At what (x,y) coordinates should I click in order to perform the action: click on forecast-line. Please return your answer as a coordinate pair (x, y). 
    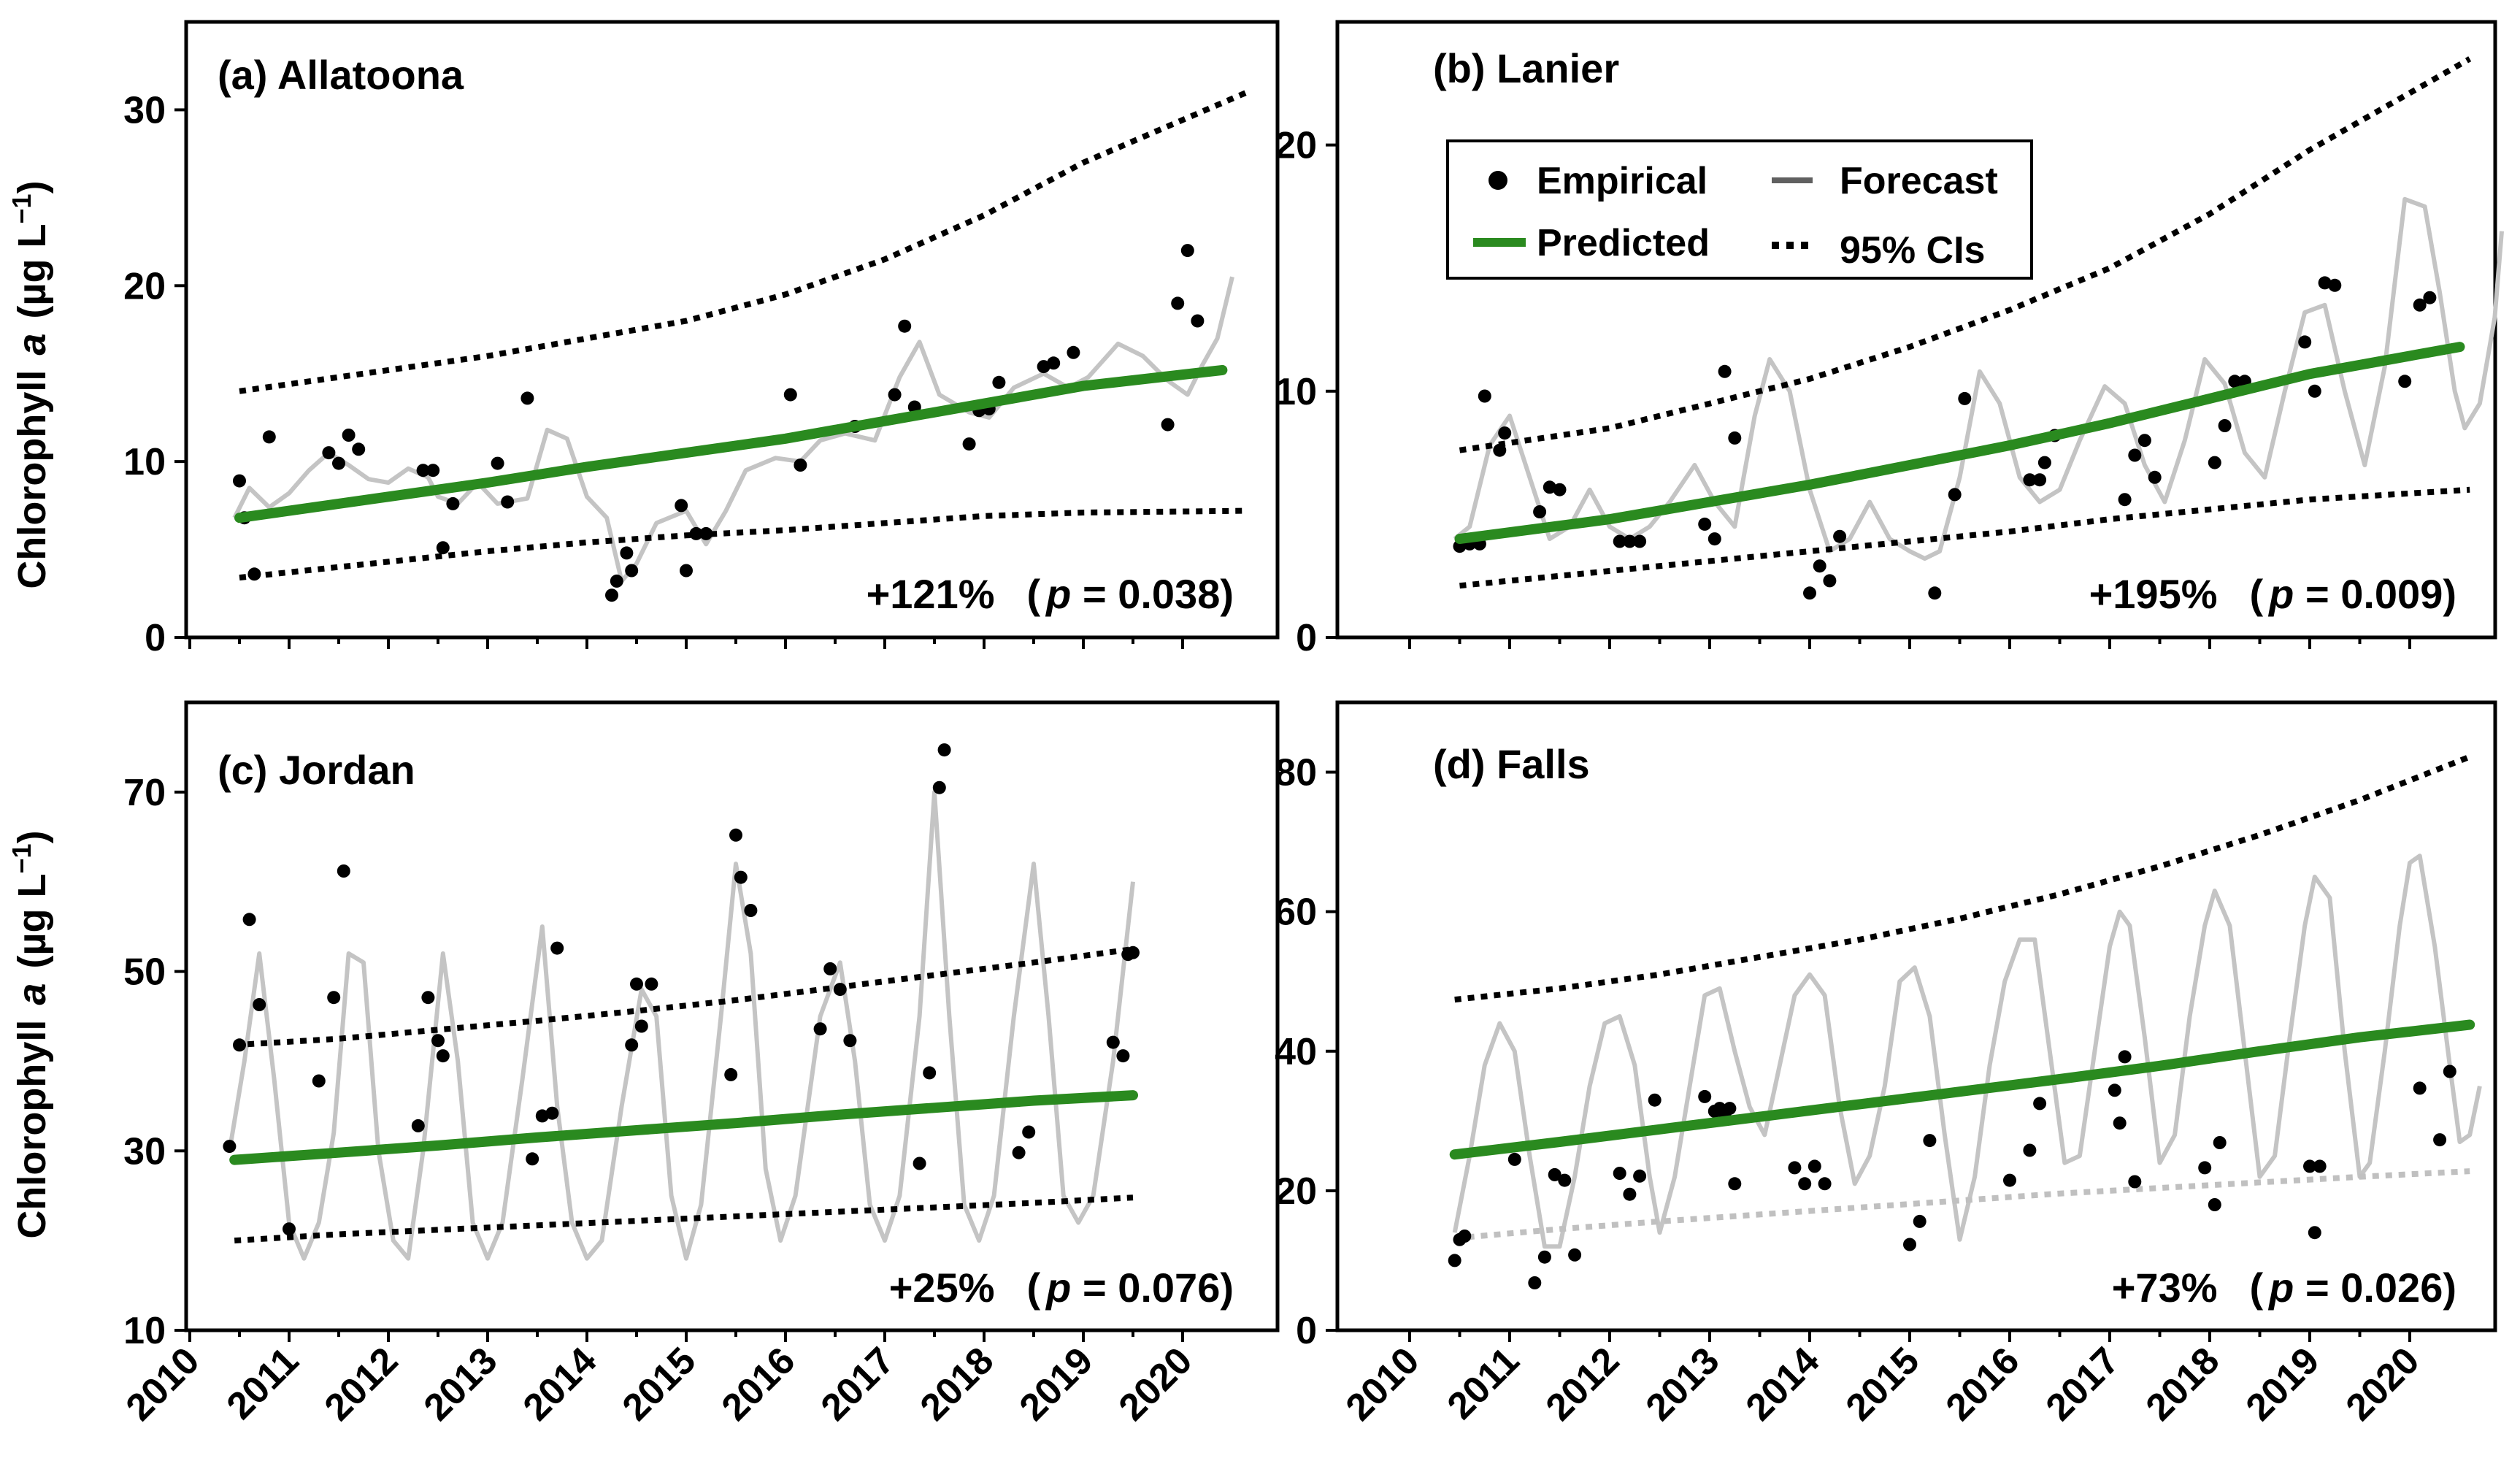
    Looking at the image, I should click on (733, 429).